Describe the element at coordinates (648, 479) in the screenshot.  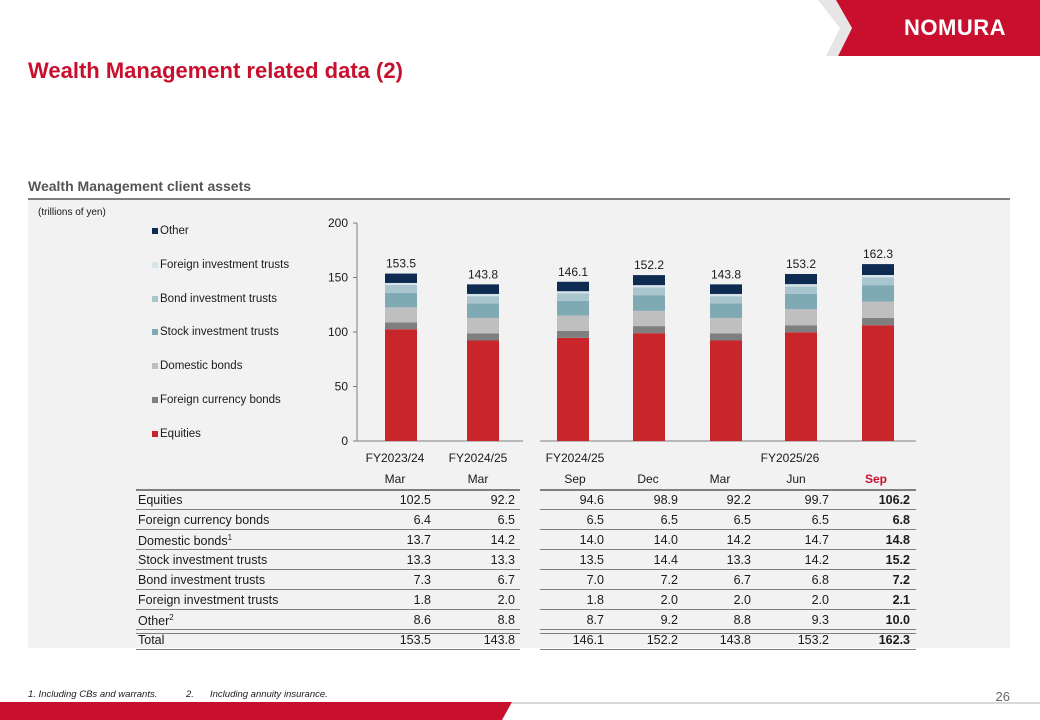
I see `column-month: Dec` at that location.